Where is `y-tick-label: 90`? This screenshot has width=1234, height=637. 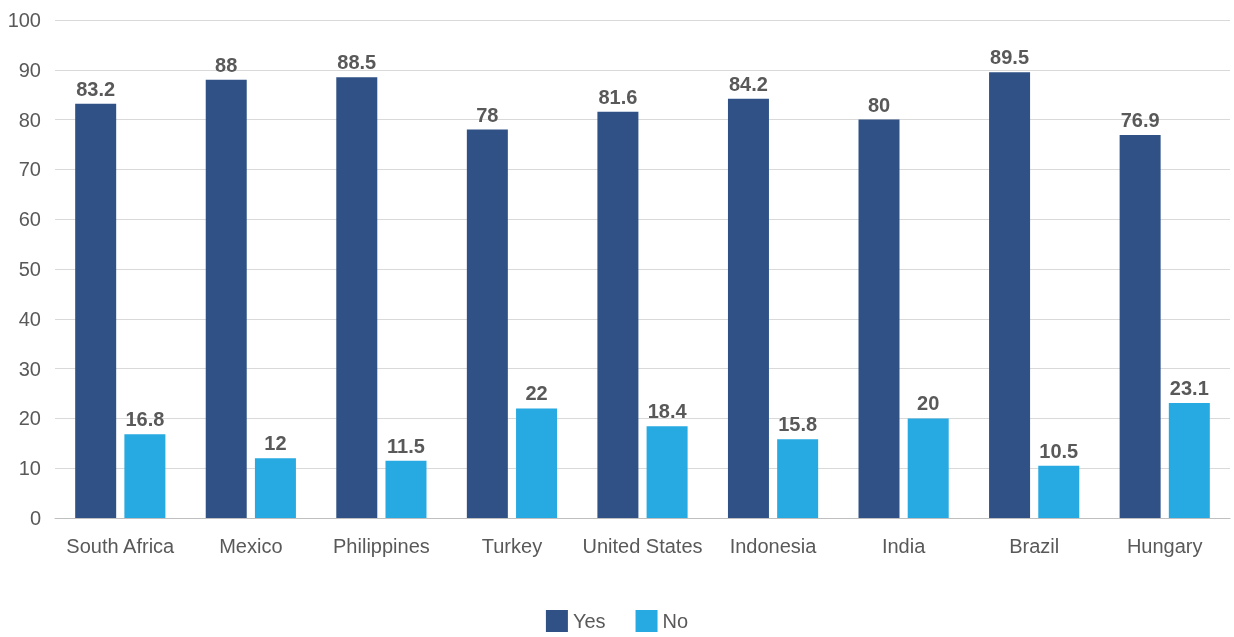
y-tick-label: 90 is located at coordinates (29, 69).